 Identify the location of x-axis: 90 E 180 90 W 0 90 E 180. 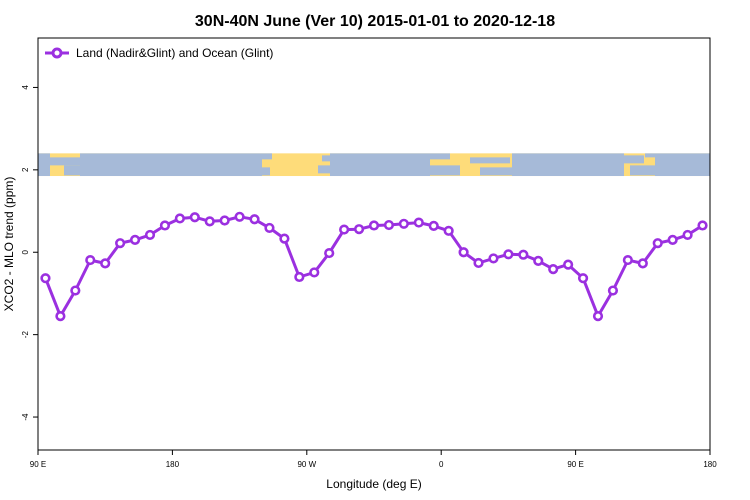
(373, 459).